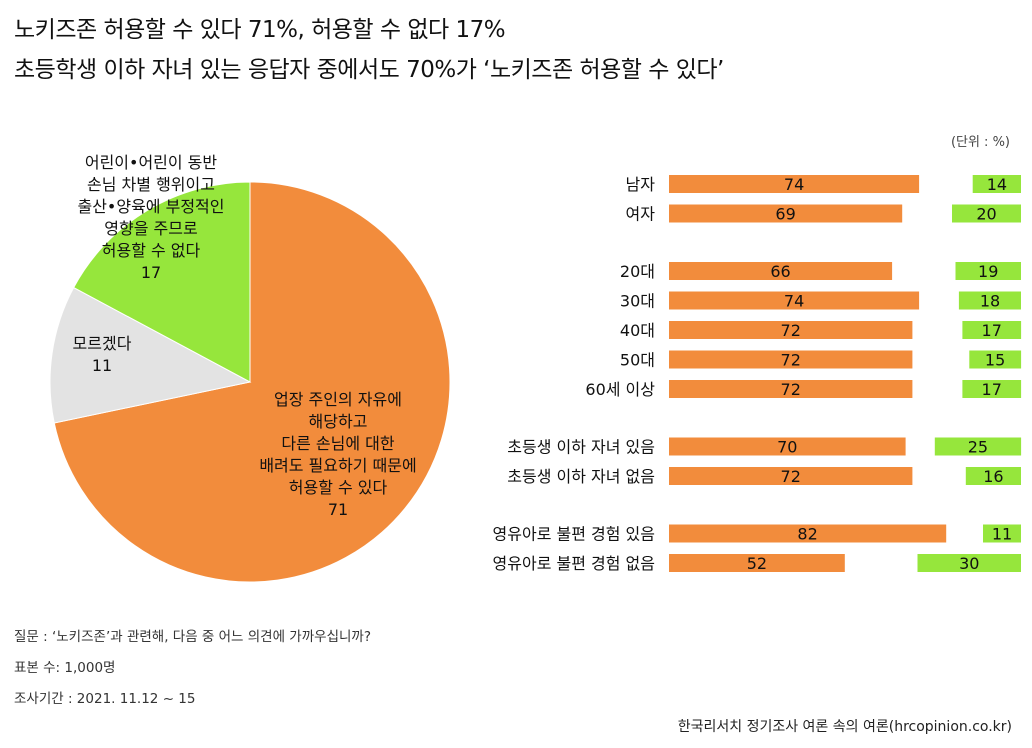 This screenshot has height=748, width=1032. Describe the element at coordinates (150, 206) in the screenshot. I see `pie-label-line: 출산•양육에 부정적인` at that location.